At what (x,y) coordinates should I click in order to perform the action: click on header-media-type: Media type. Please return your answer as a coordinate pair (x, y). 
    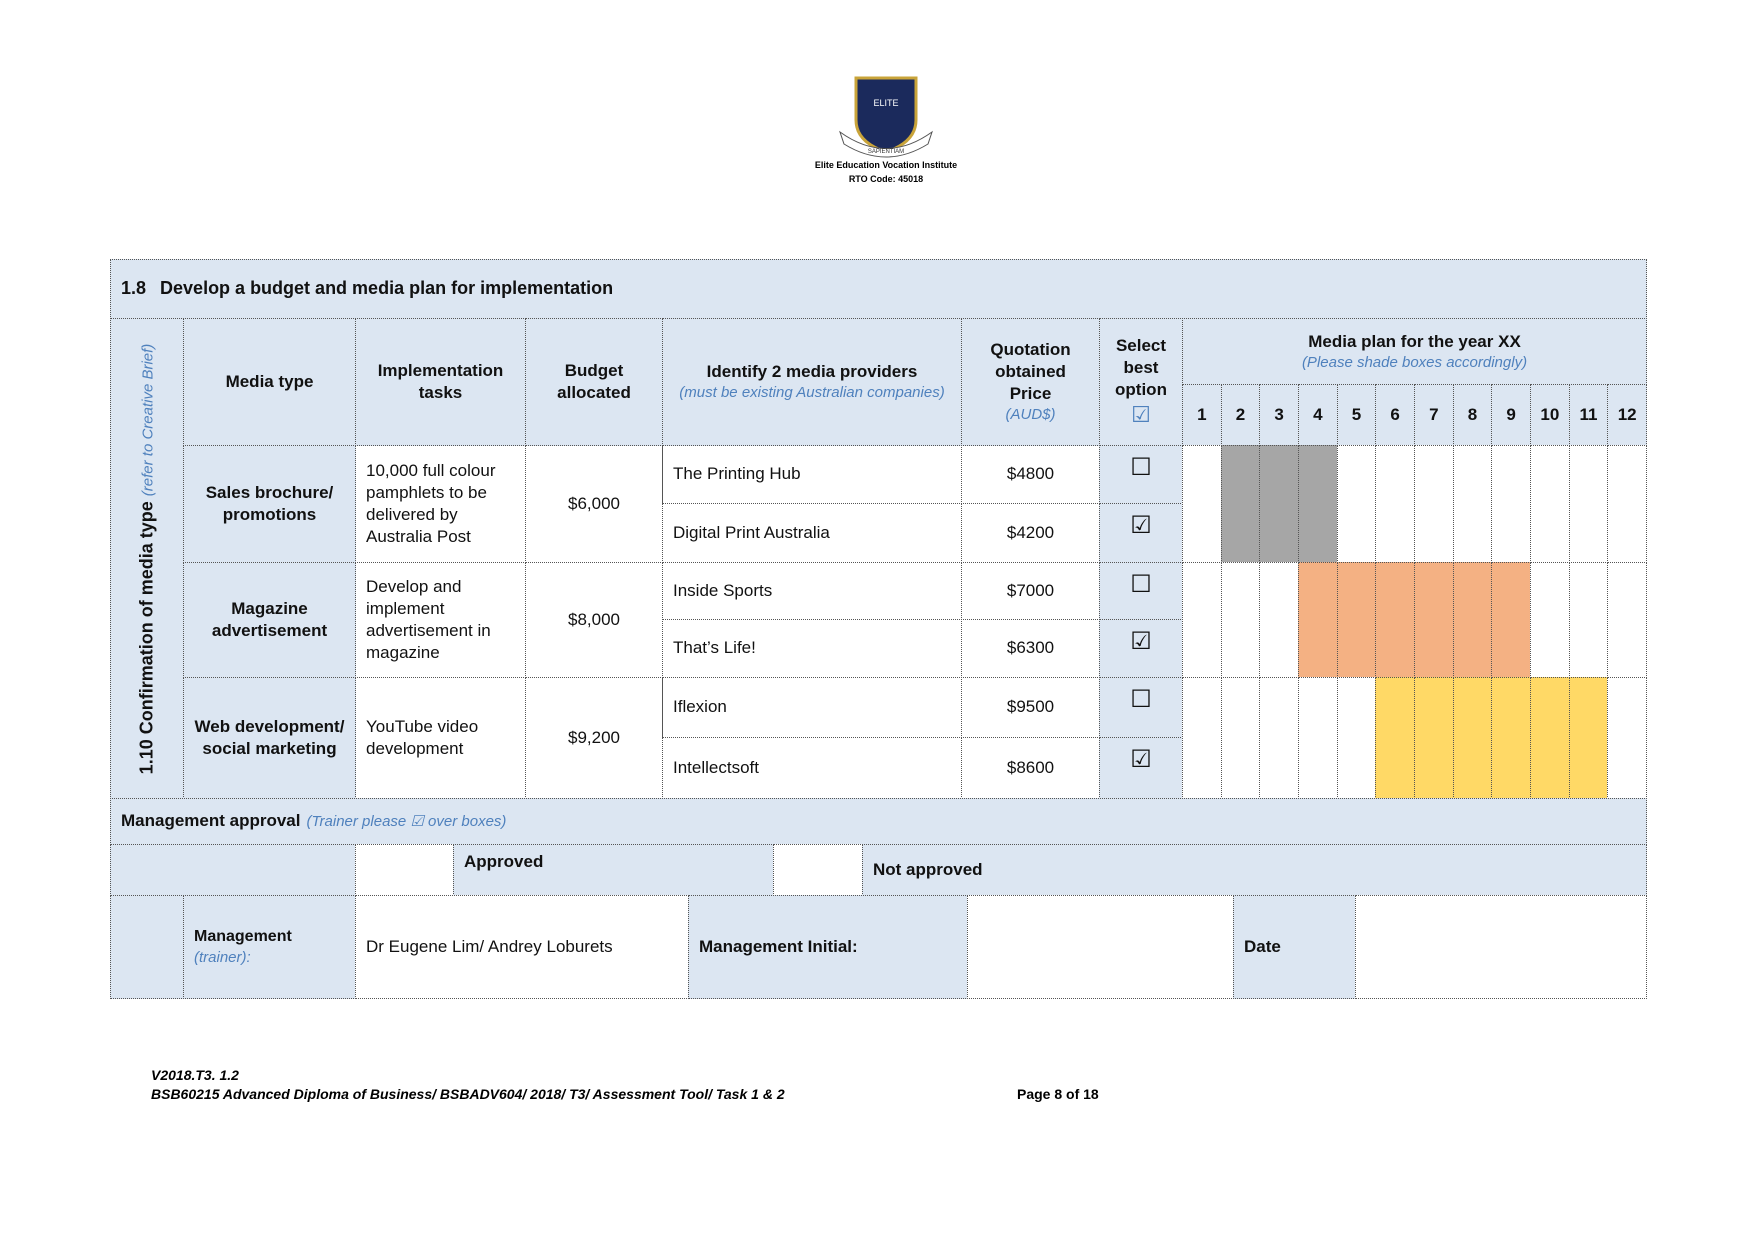
    Looking at the image, I should click on (269, 382).